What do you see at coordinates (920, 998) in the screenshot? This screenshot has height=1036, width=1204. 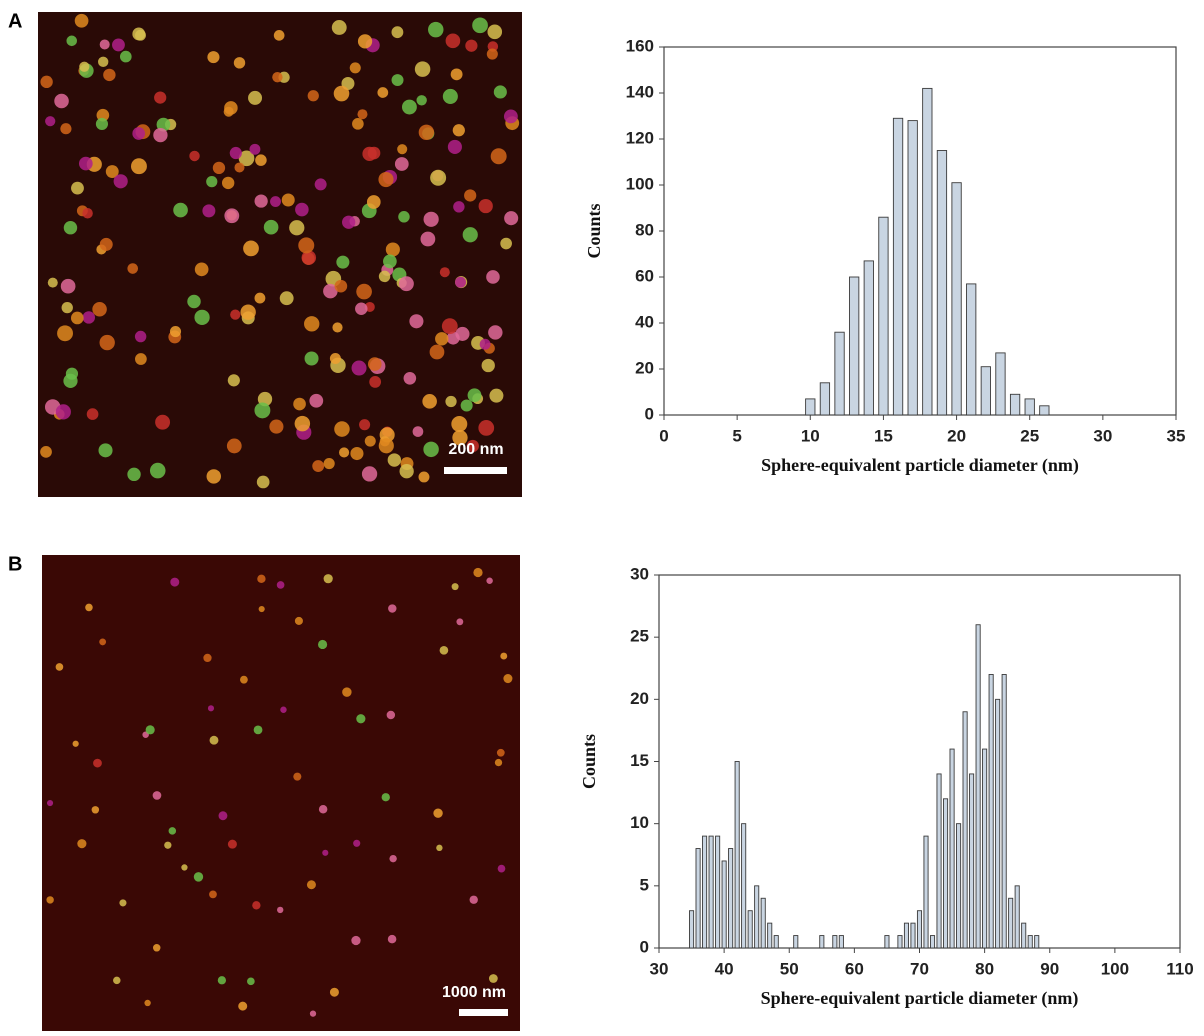 I see `x-axis-label: Sphere-equivalent particle diameter (nm)` at bounding box center [920, 998].